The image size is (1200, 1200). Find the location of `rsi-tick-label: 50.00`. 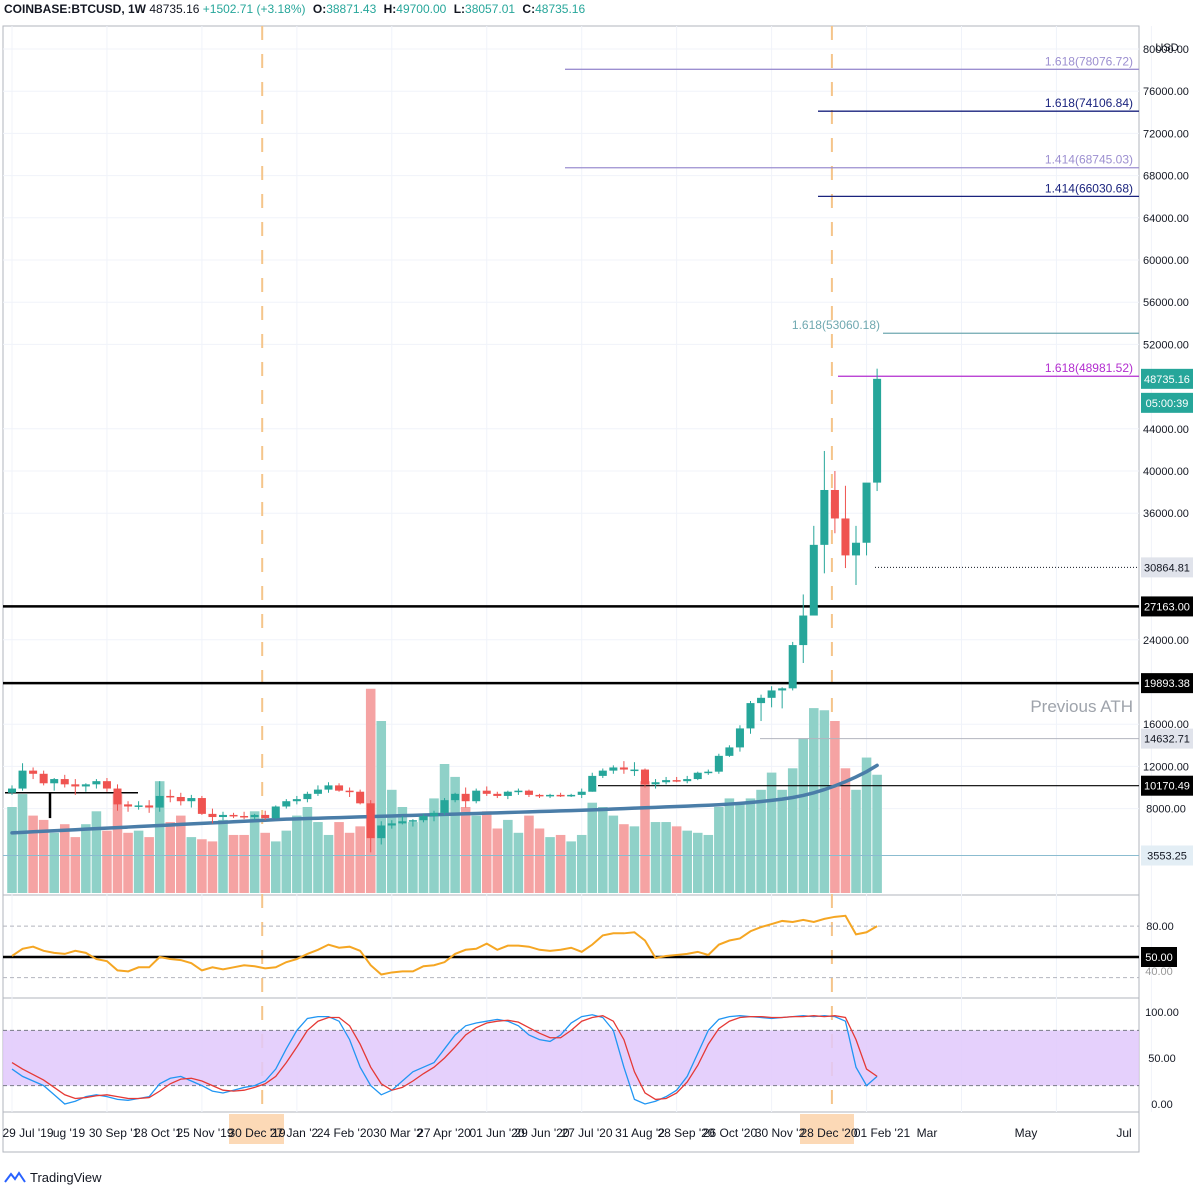

rsi-tick-label: 50.00 is located at coordinates (1159, 958).